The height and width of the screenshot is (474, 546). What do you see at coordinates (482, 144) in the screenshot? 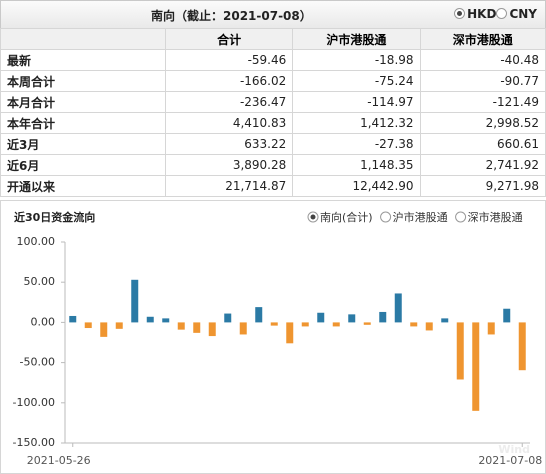
I see `cell: 660.61` at bounding box center [482, 144].